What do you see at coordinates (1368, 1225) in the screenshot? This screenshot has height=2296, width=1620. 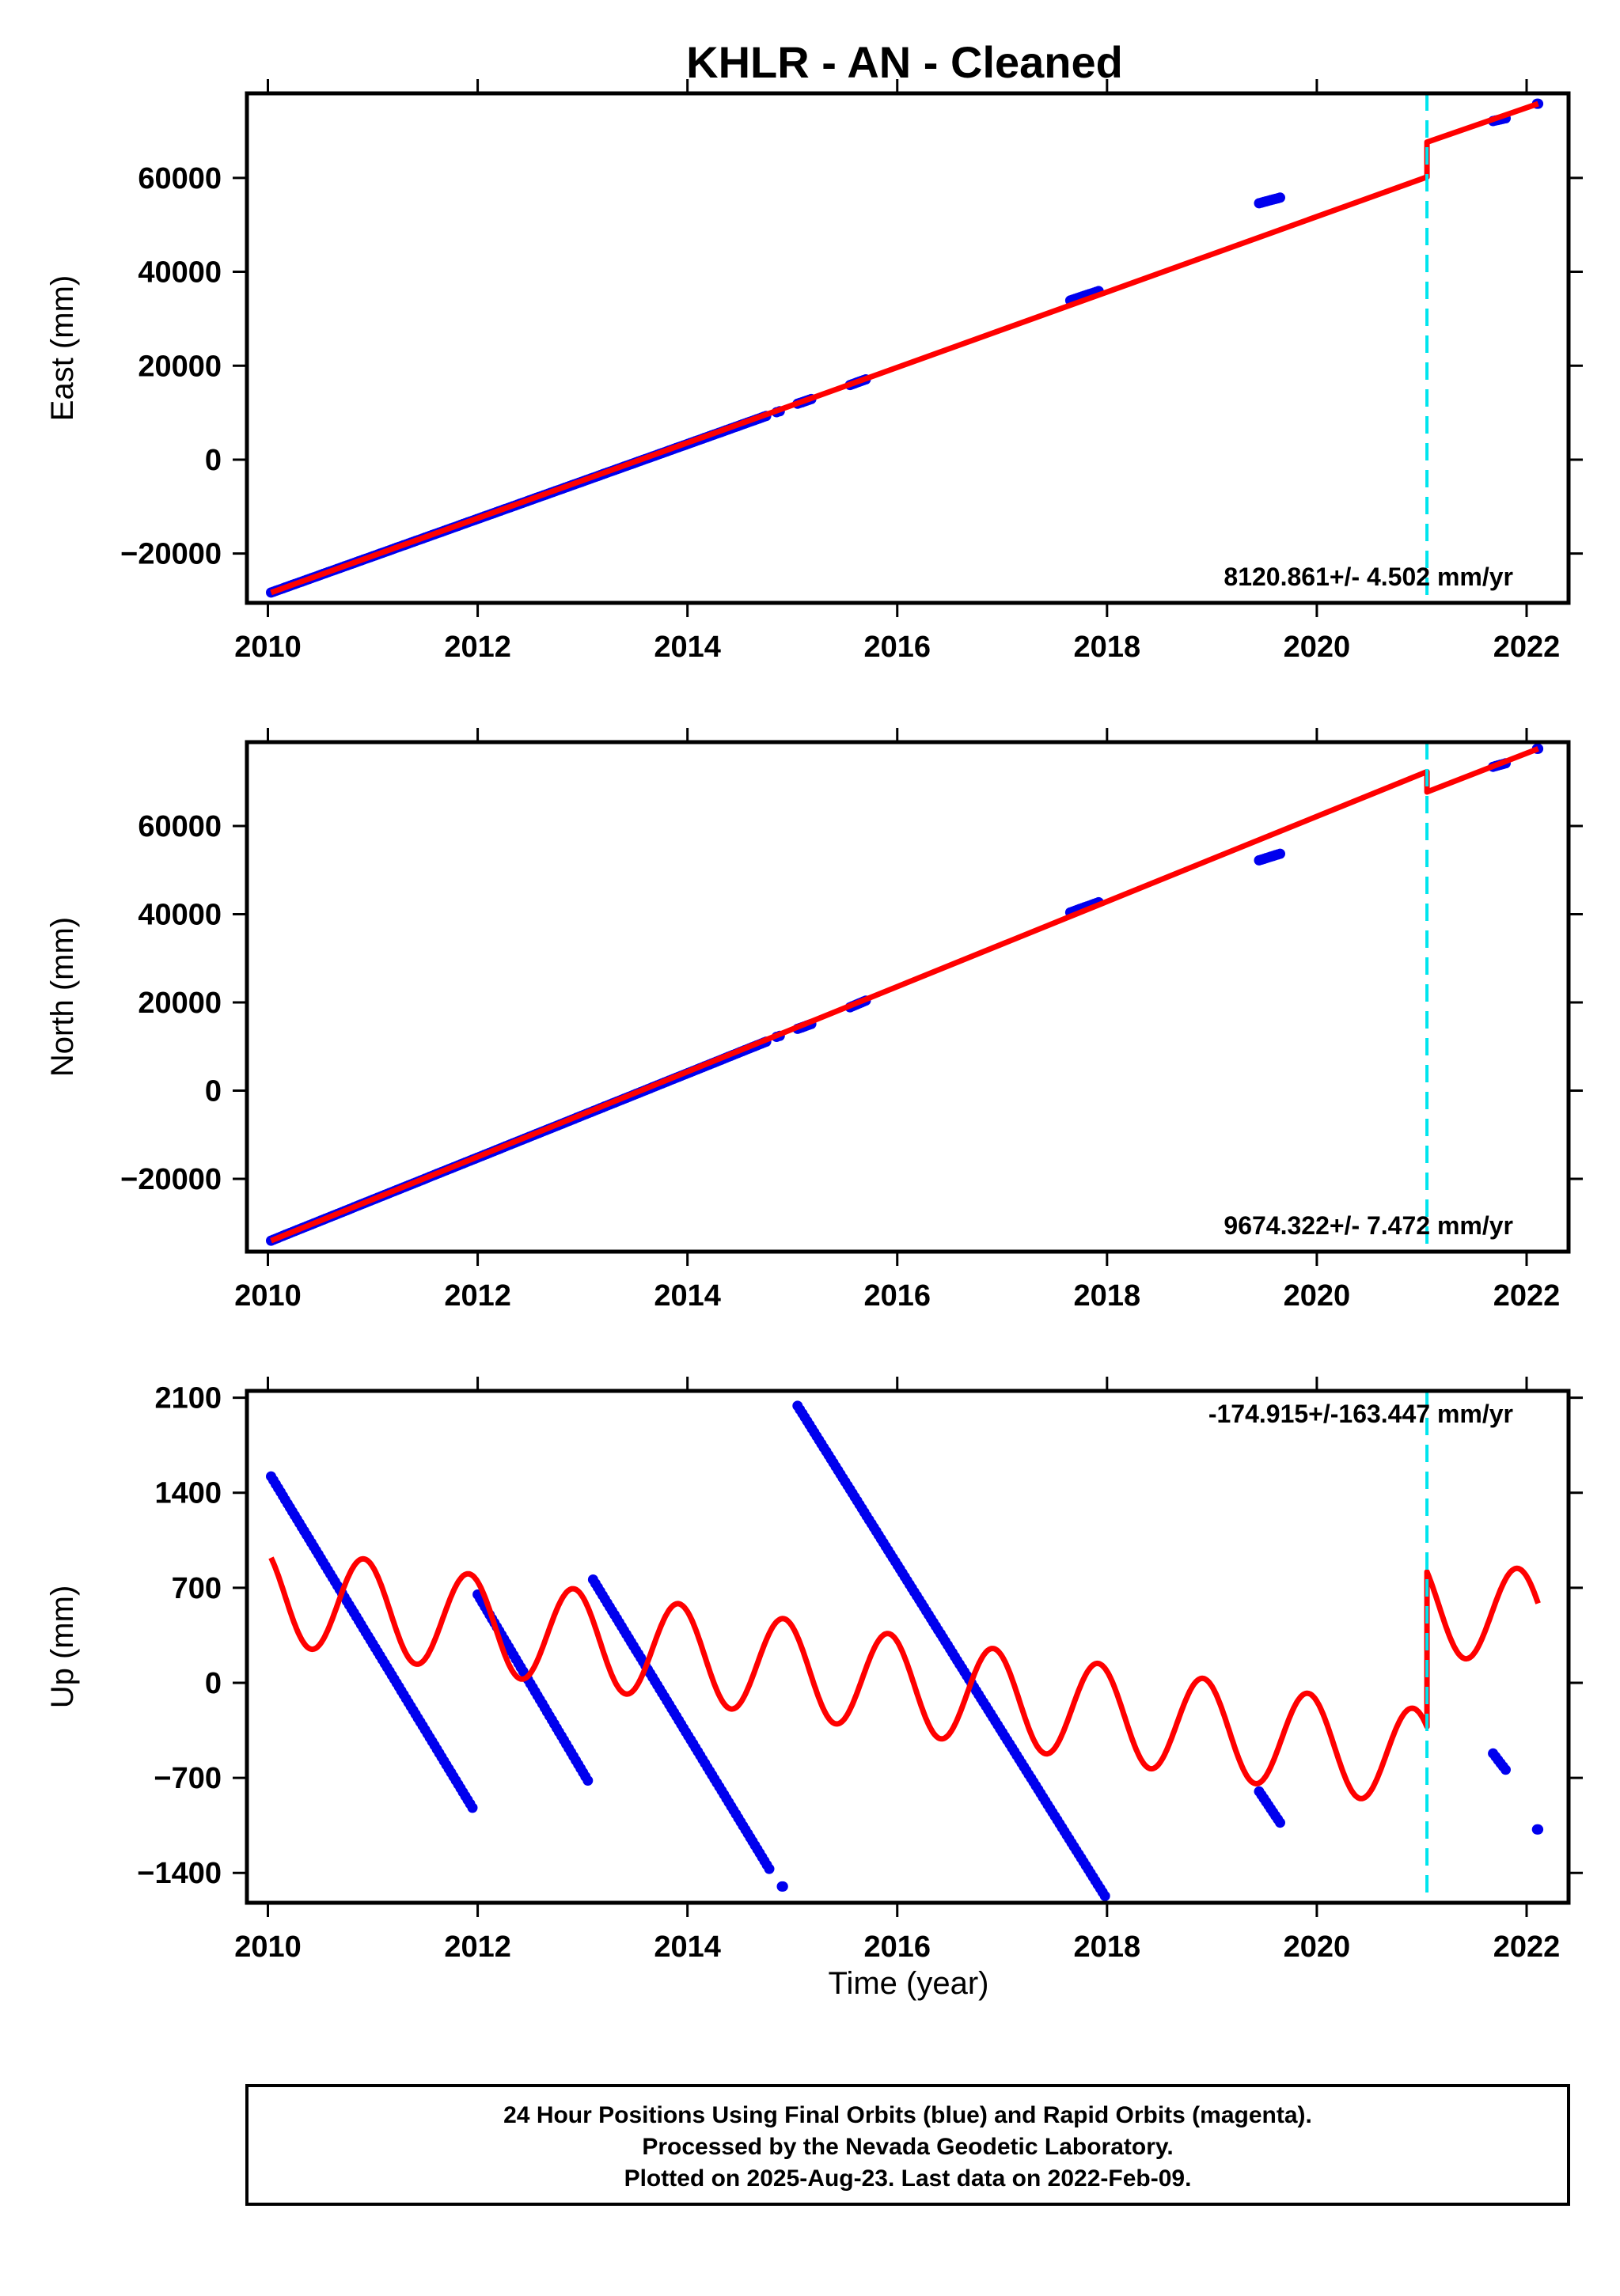 I see `velocity-annotation: 9674.322+/- 7.472 mm/yr` at bounding box center [1368, 1225].